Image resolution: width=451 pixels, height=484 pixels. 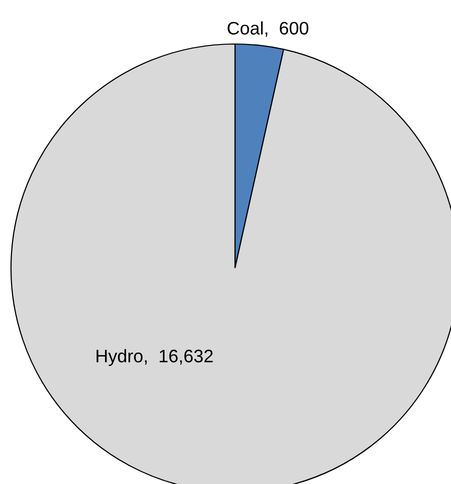 I want to click on slice-label: Hydro, 16,632, so click(x=154, y=357).